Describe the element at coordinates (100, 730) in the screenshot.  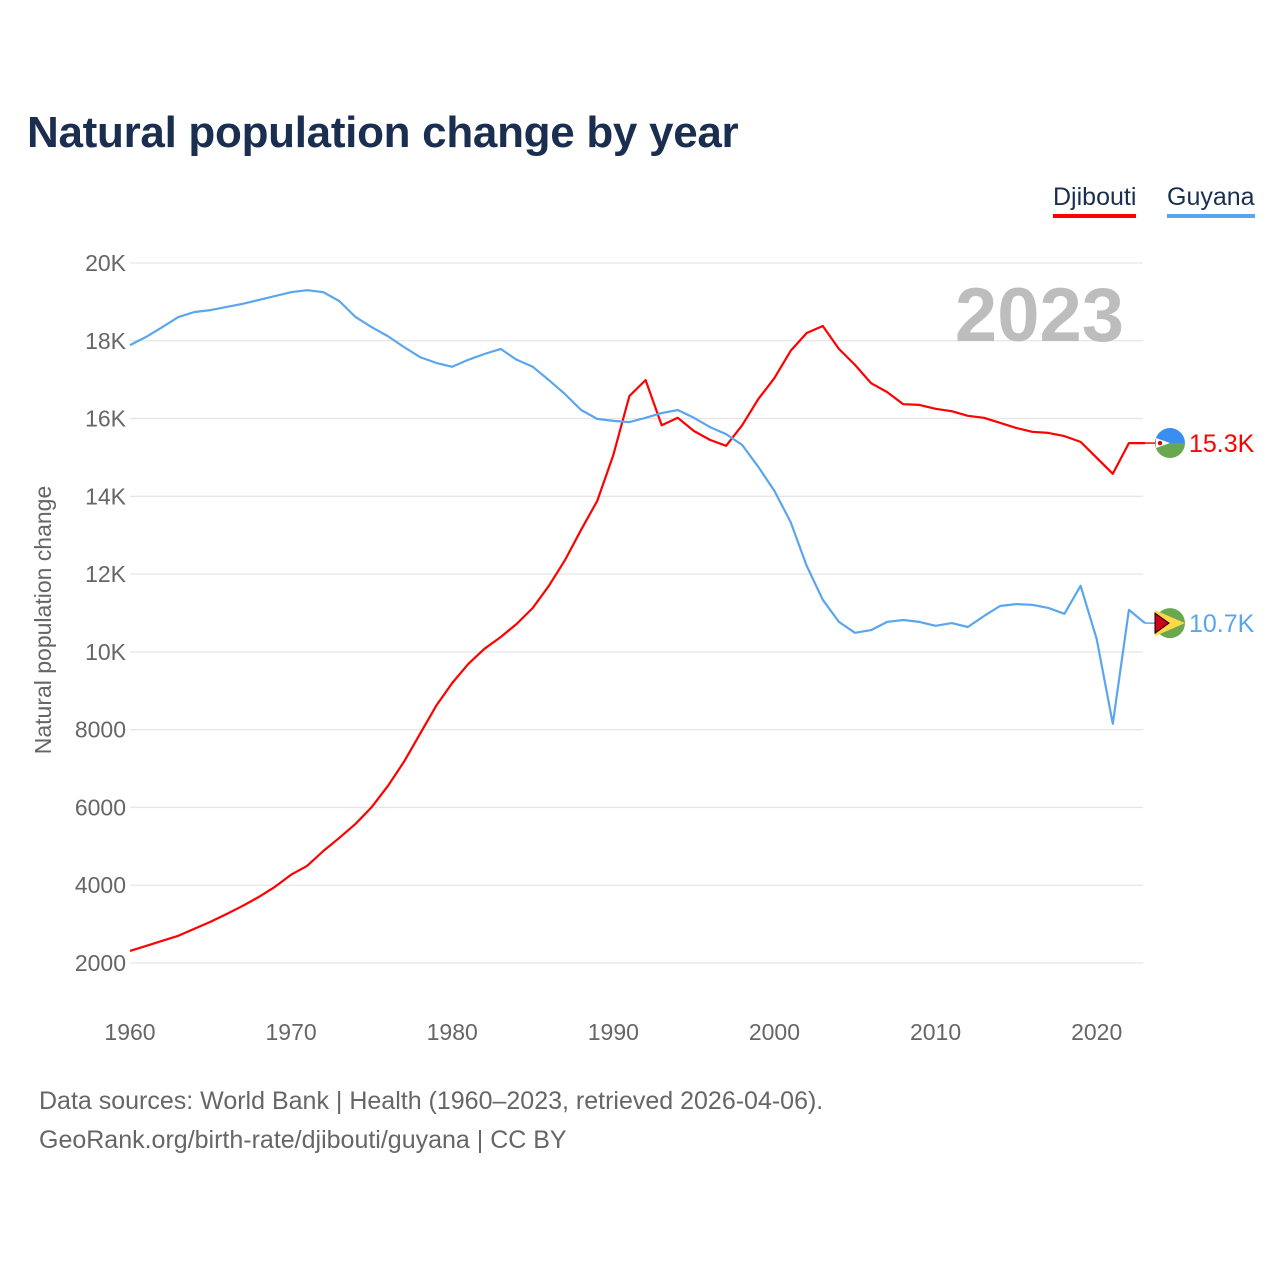
I see `y-tick-label: 8000` at that location.